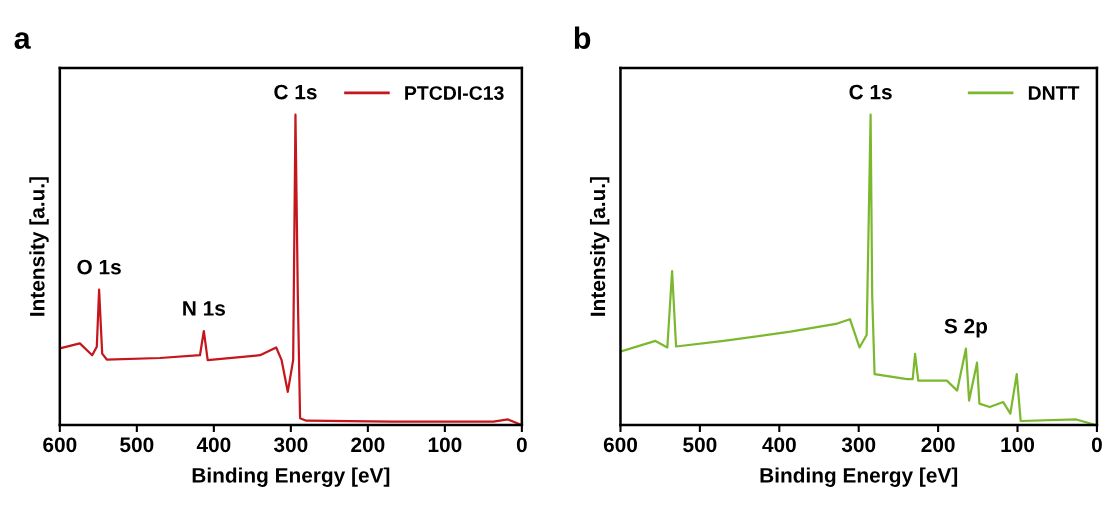 The width and height of the screenshot is (1108, 528). What do you see at coordinates (454, 93) in the screenshot?
I see `legend-label: PTCDI-C13` at bounding box center [454, 93].